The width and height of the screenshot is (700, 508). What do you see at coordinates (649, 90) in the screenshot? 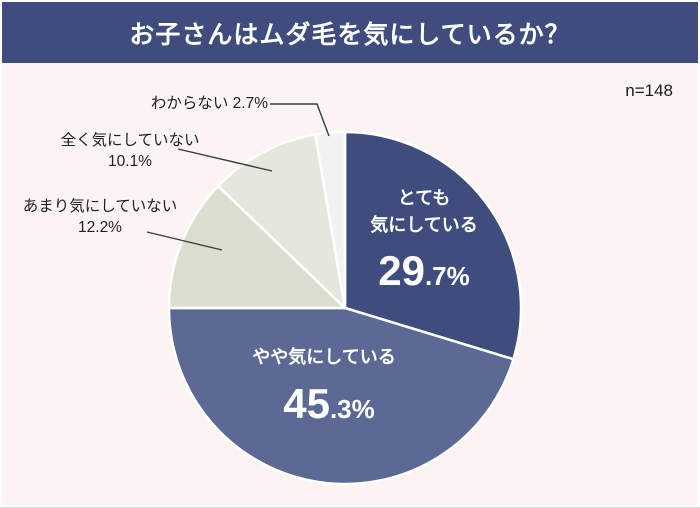
I see `sample-size-label: n=148` at bounding box center [649, 90].